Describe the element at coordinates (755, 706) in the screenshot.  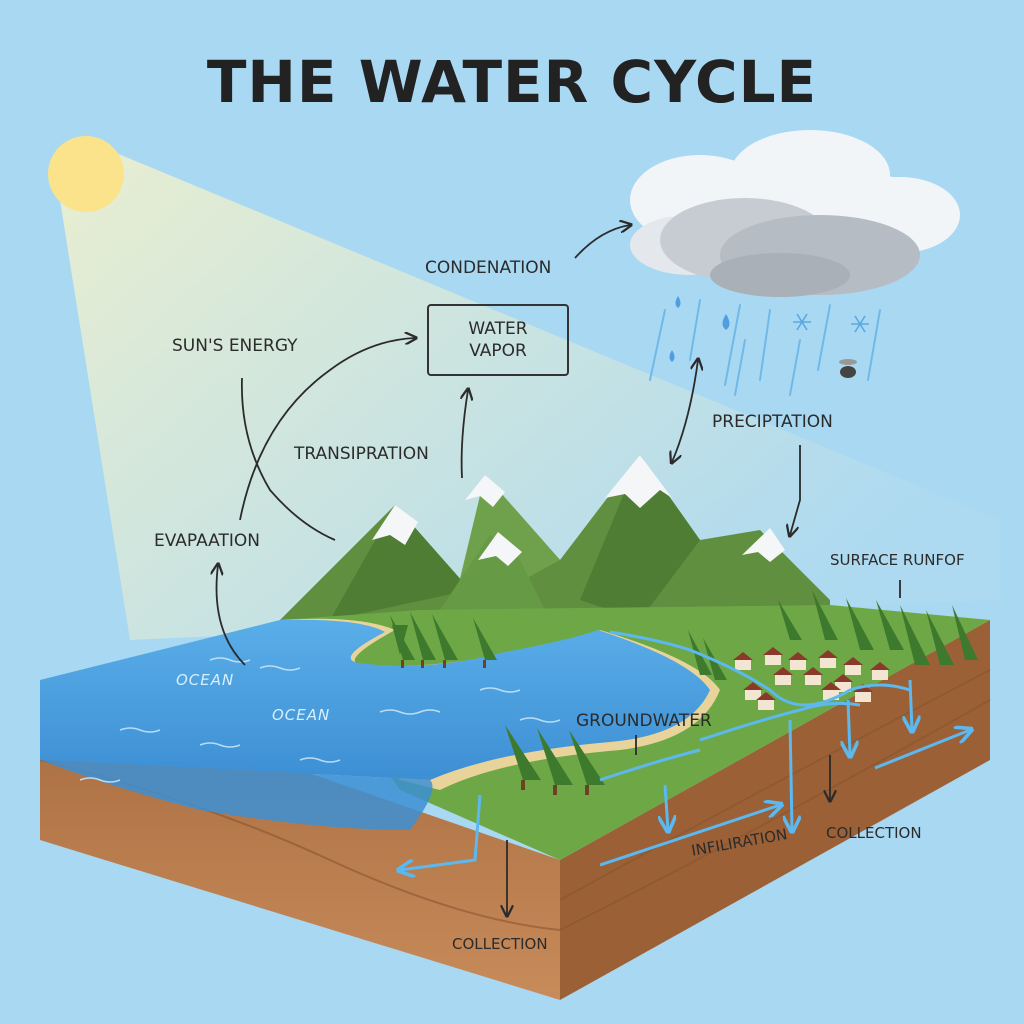
I see `surface-streams` at that location.